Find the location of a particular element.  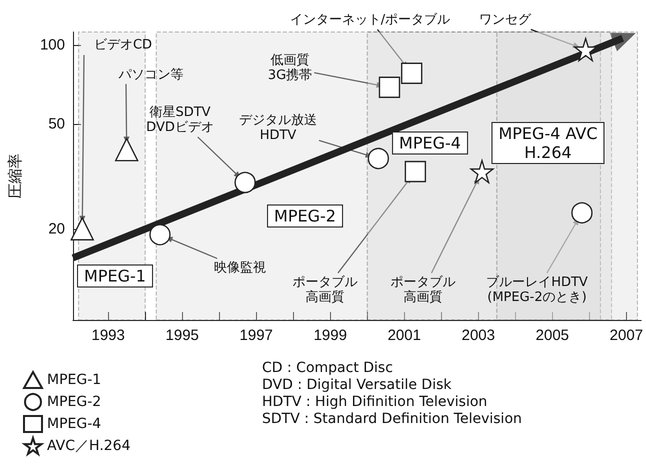

y-tick-label: 20 is located at coordinates (56, 229).